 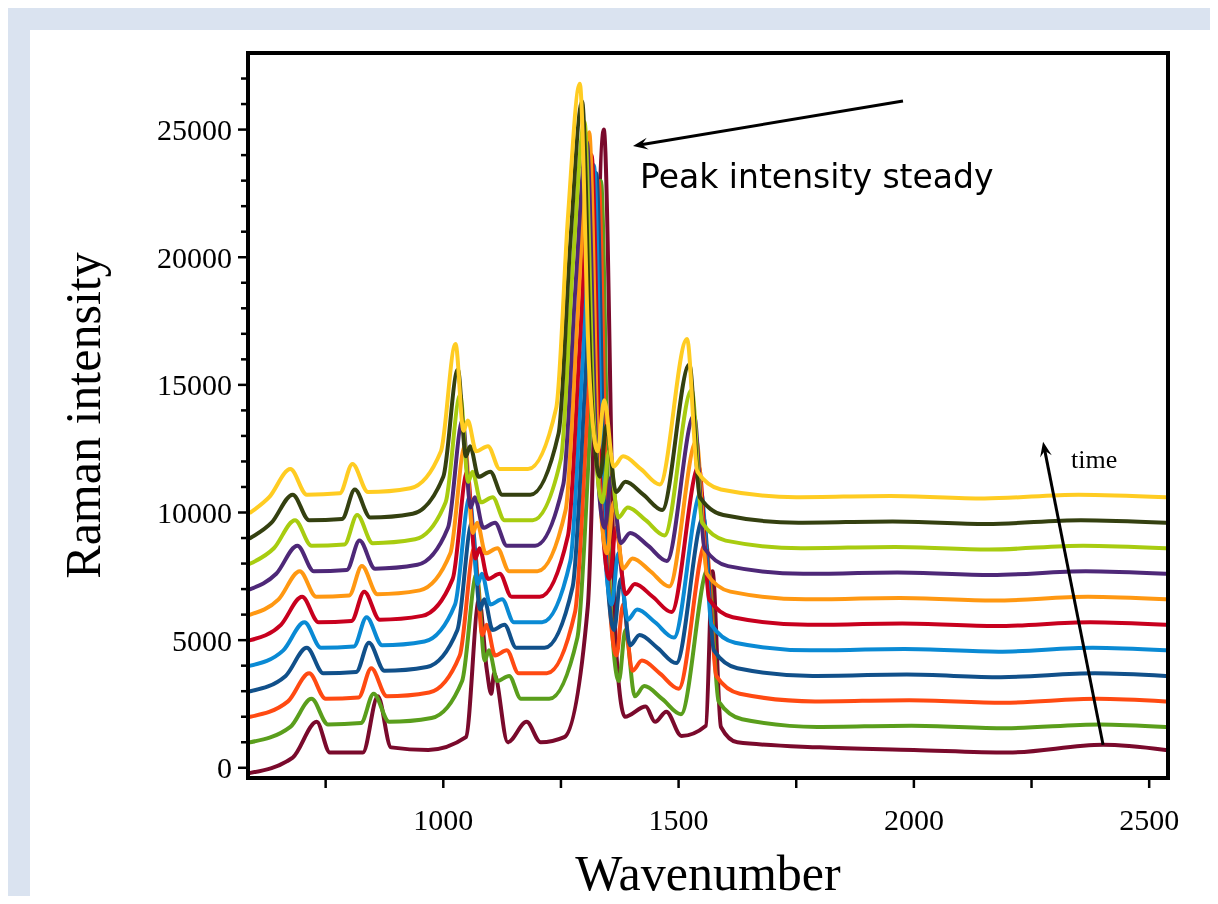 I want to click on x-axis-title: Wavenumber, so click(x=708, y=873).